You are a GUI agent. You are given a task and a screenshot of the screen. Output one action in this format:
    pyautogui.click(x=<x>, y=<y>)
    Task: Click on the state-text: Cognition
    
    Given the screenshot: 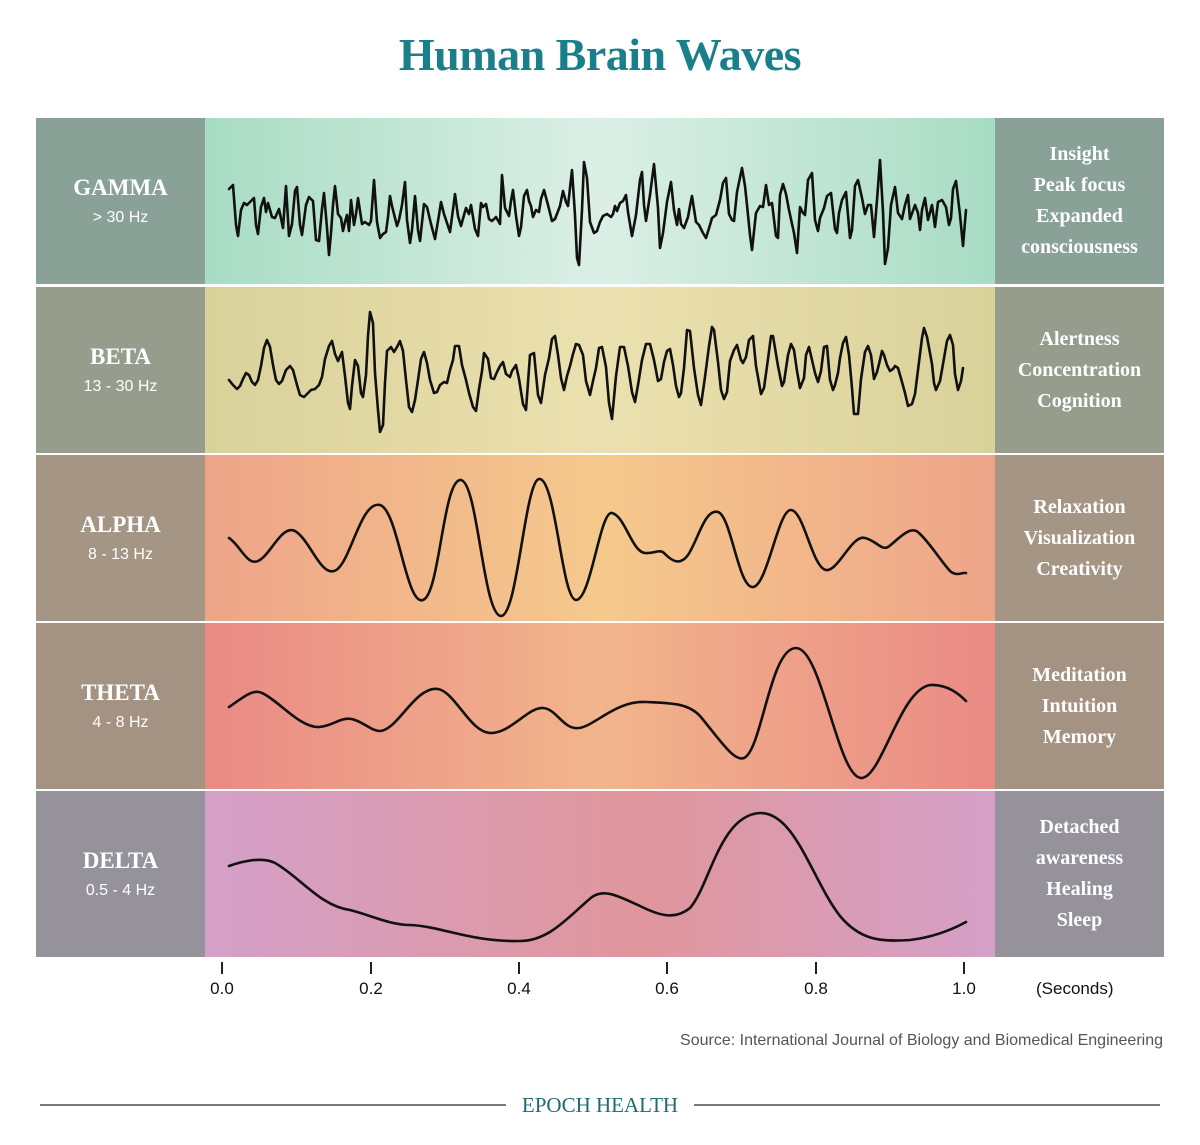 What is the action you would take?
    pyautogui.click(x=1079, y=400)
    